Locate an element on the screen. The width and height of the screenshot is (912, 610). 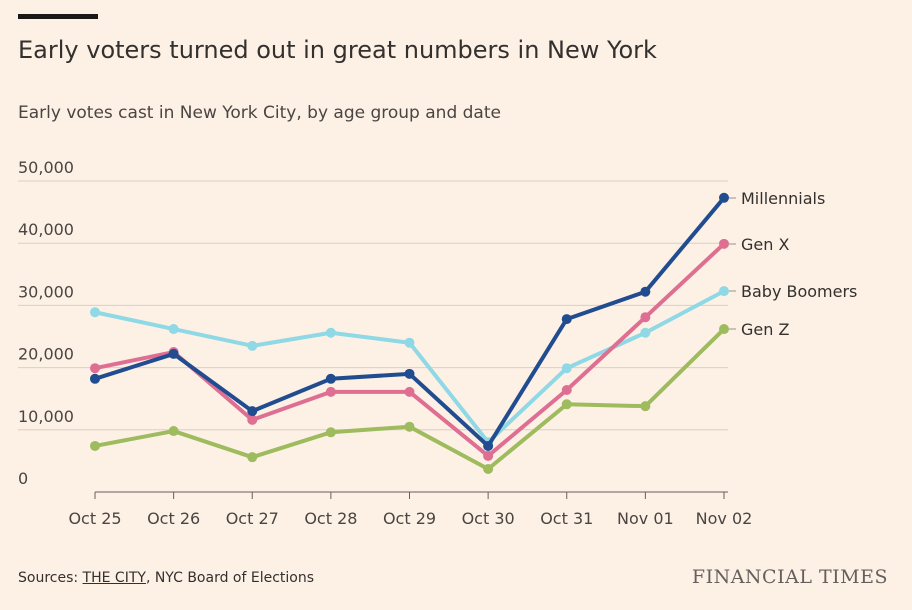
y-tick-label: 50,000 is located at coordinates (46, 167).